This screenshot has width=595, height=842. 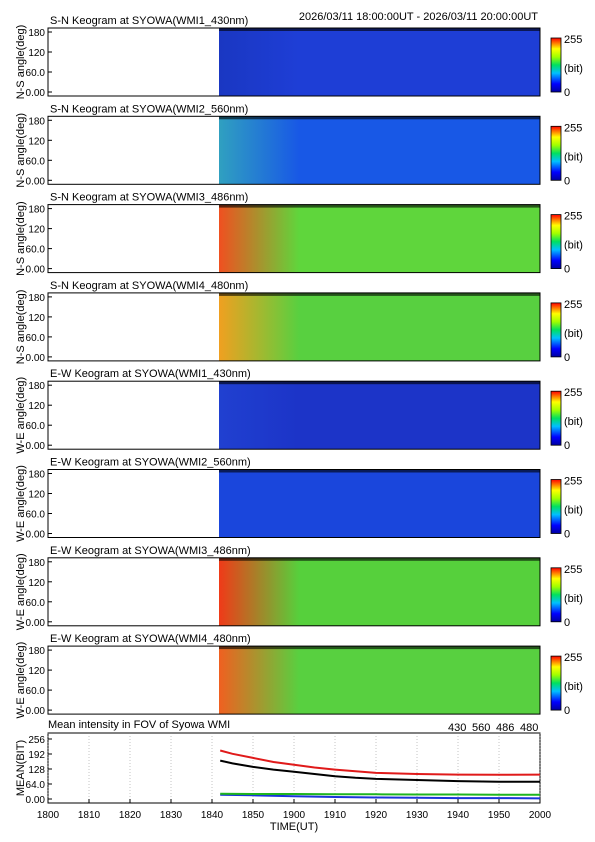 What do you see at coordinates (458, 815) in the screenshot?
I see `x-tick-label: 1940` at bounding box center [458, 815].